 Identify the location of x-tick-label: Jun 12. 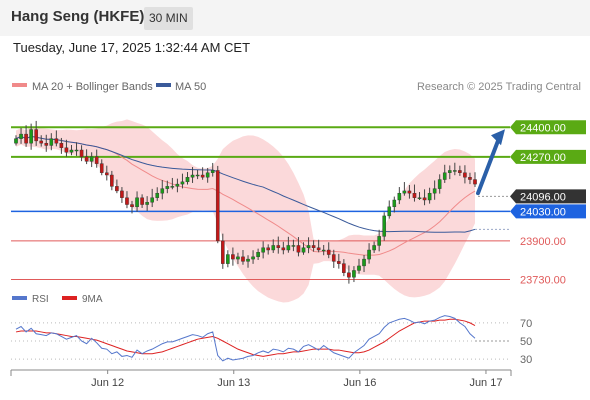
(107, 383).